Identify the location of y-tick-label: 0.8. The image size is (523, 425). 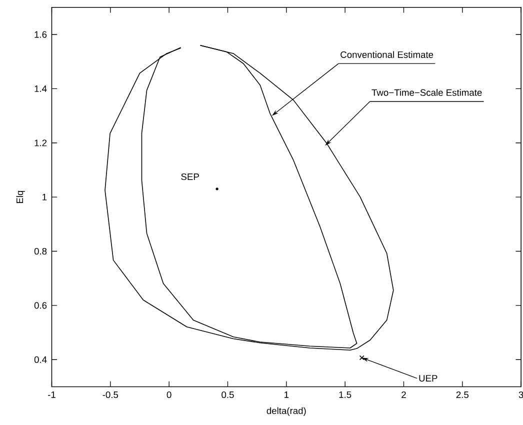
(40, 251).